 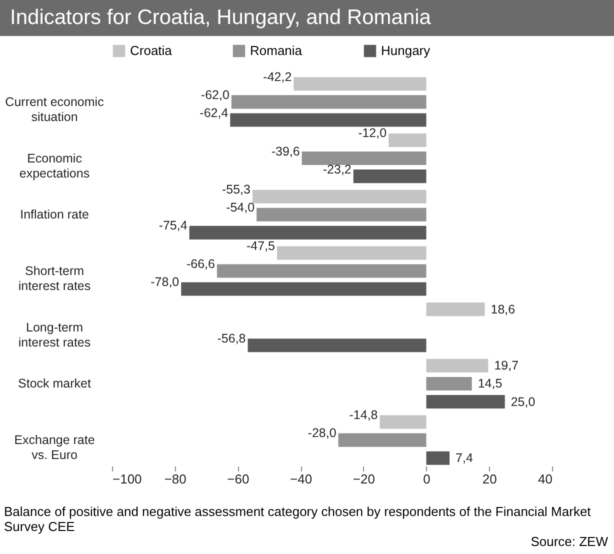 What do you see at coordinates (322, 433) in the screenshot?
I see `data-label: -28,0` at bounding box center [322, 433].